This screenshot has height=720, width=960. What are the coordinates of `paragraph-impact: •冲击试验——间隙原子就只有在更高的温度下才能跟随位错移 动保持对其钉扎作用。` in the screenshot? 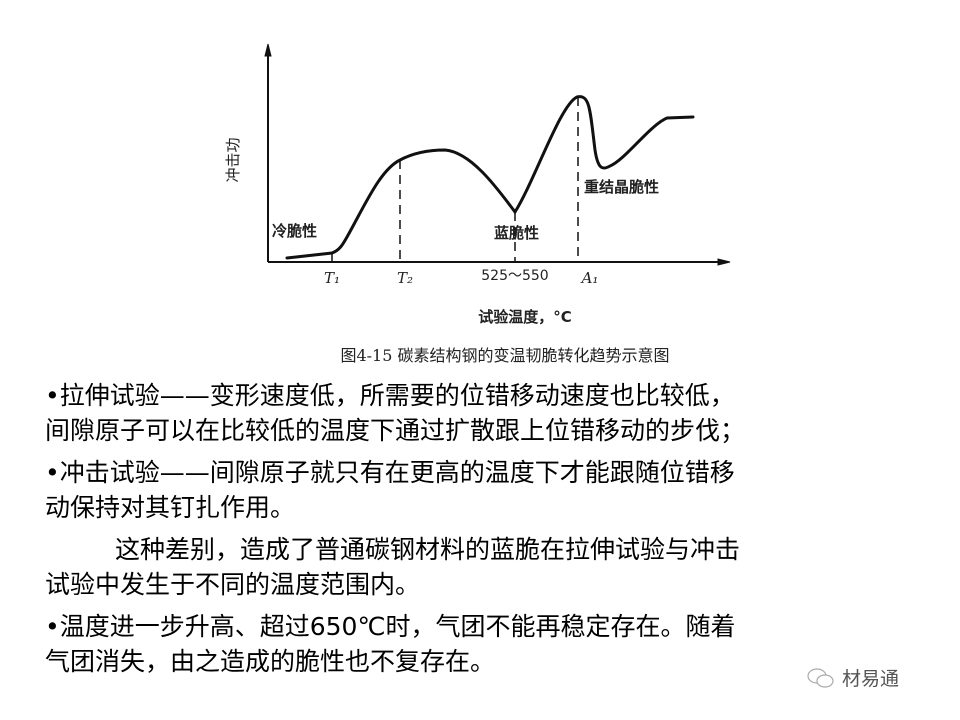 It's located at (495, 490).